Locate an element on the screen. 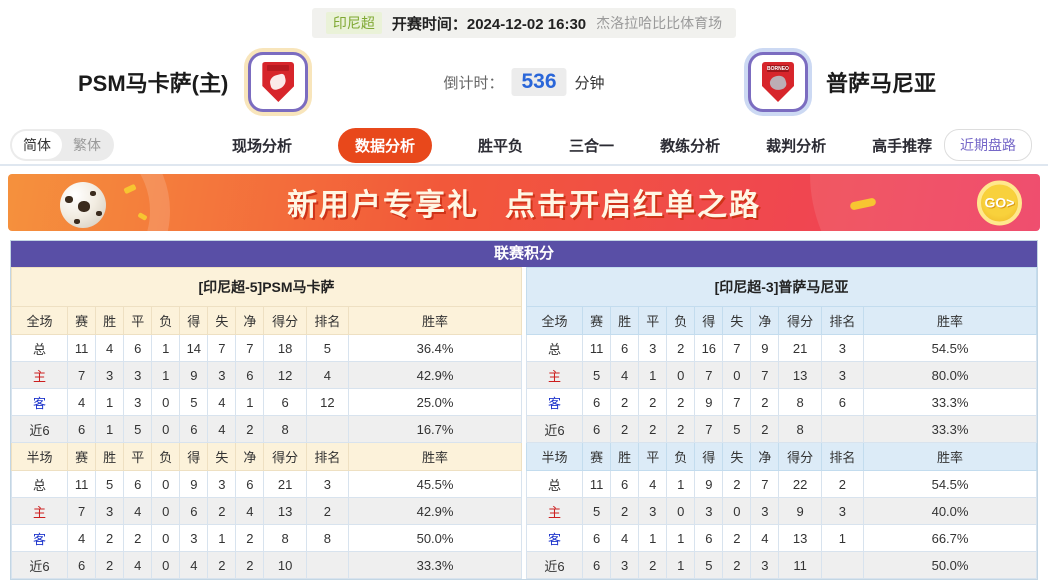 This screenshot has width=1048, height=587. table-row: 近6 6 1 5 0 6 4 2 8 16.7% is located at coordinates (266, 429).